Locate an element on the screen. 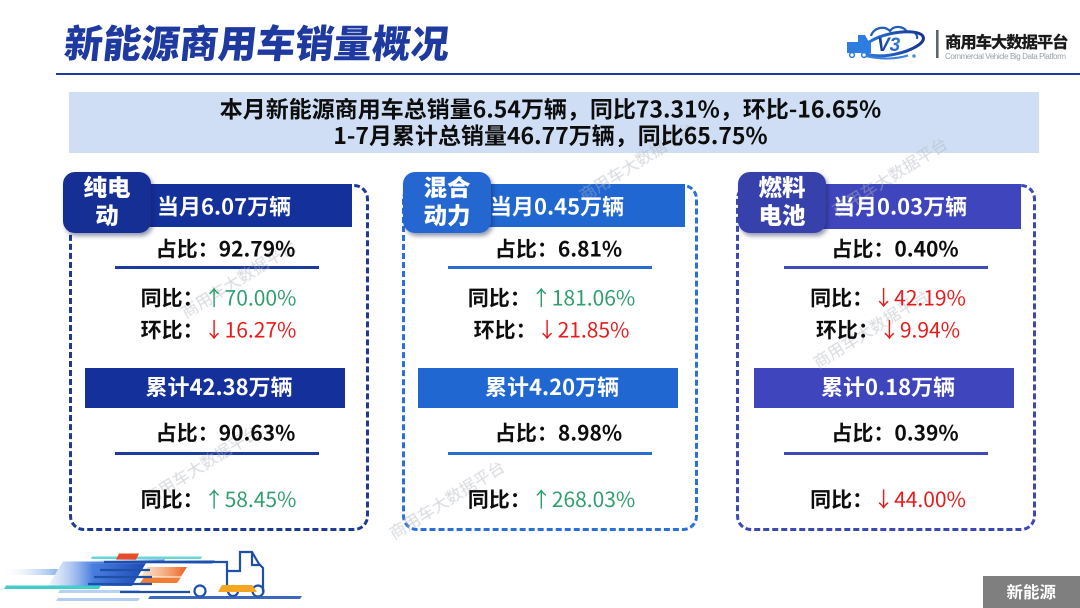 Image resolution: width=1080 pixels, height=608 pixels. svg-text: V3 is located at coordinates (889, 45).